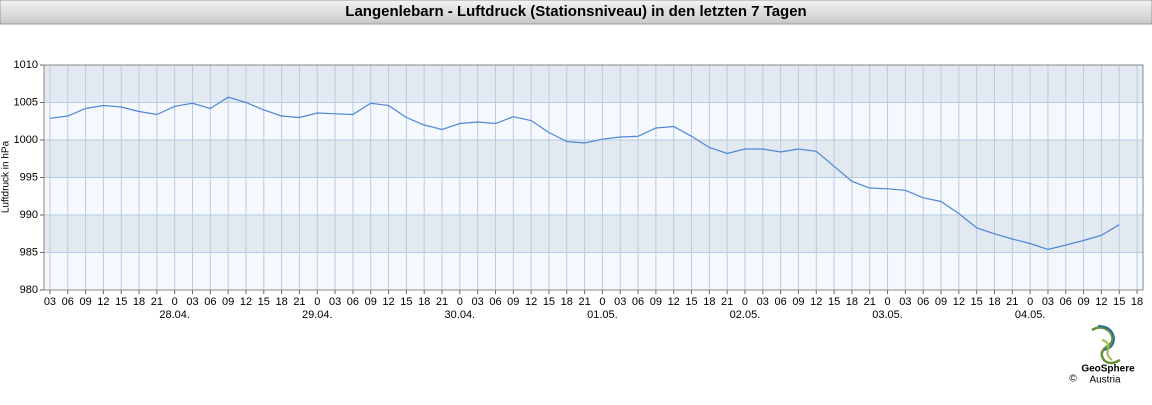 This screenshot has height=405, width=1152. I want to click on y-tick-label: 980, so click(29, 290).